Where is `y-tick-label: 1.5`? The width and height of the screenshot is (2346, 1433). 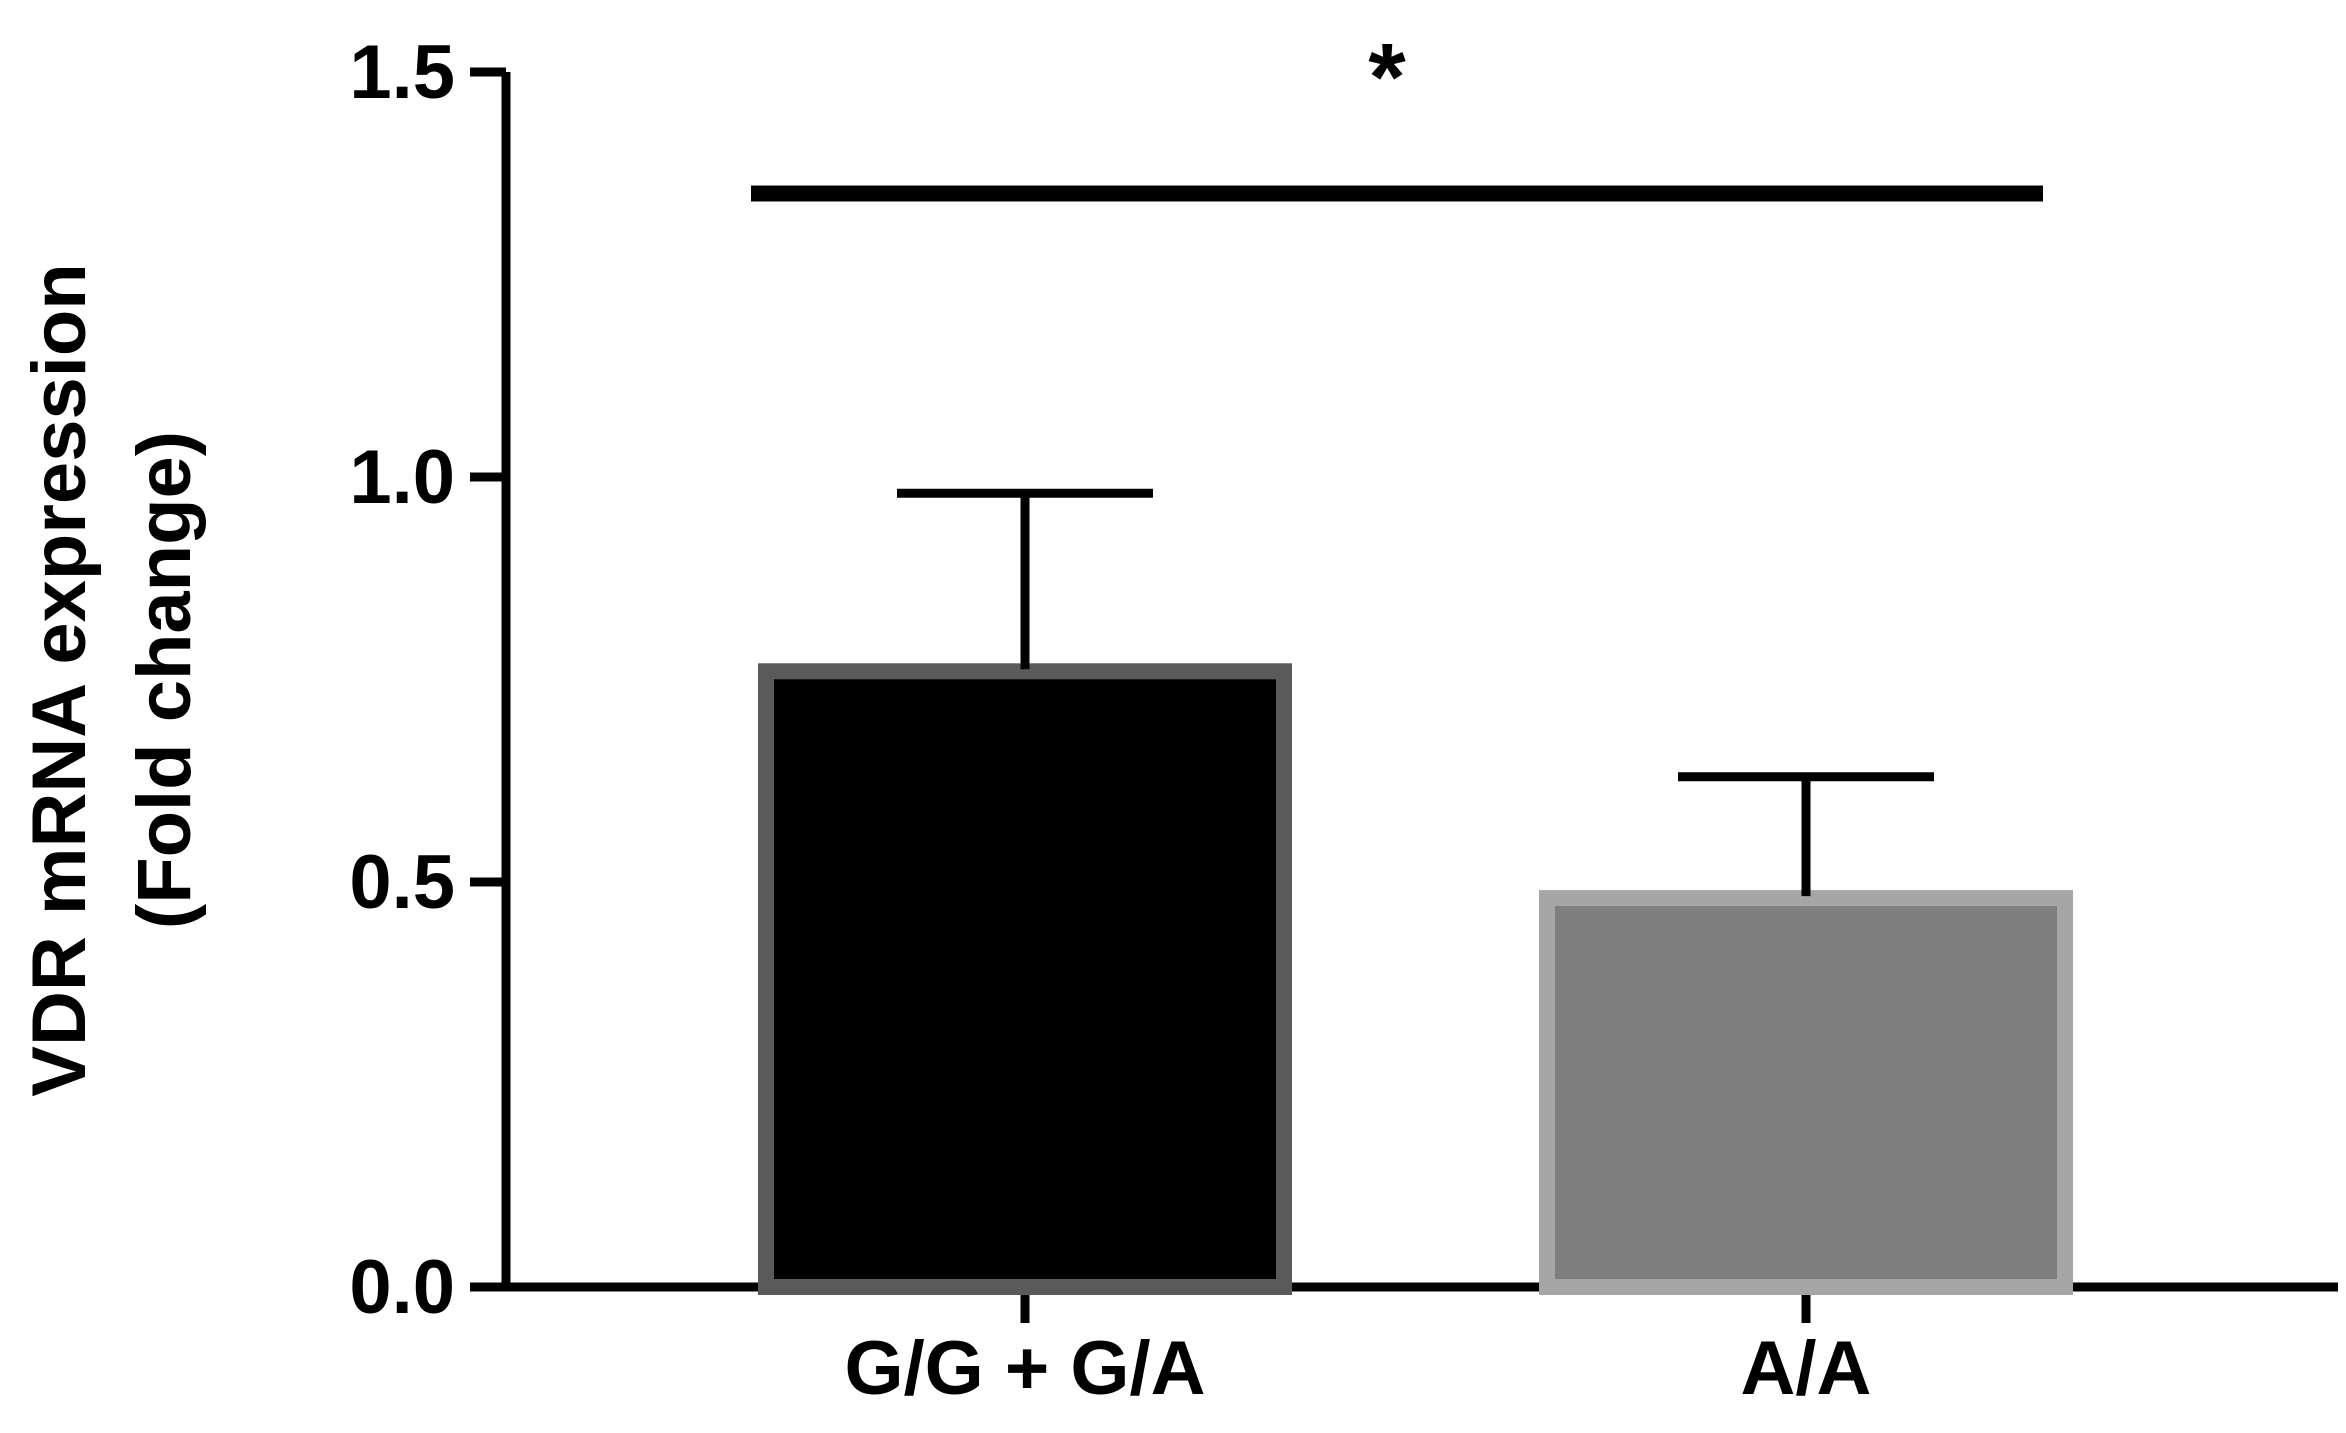
y-tick-label: 1.5 is located at coordinates (402, 72).